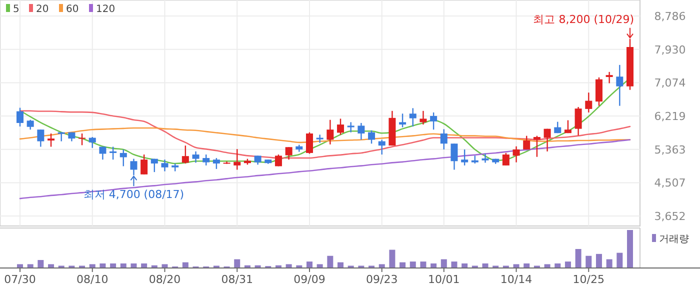 The height and width of the screenshot is (289, 700). I want to click on legend-label: 5, so click(16, 9).